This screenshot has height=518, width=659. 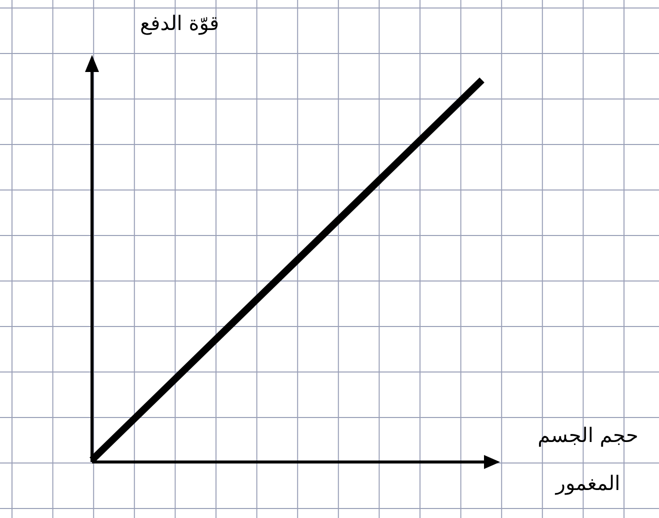 I want to click on text: حجم الجسم المغمور, so click(x=588, y=459).